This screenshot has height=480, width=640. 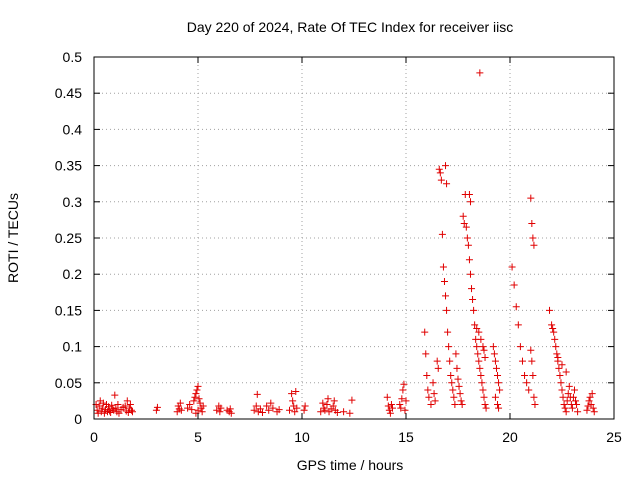 What do you see at coordinates (198, 437) in the screenshot?
I see `x-tick-label: 5` at bounding box center [198, 437].